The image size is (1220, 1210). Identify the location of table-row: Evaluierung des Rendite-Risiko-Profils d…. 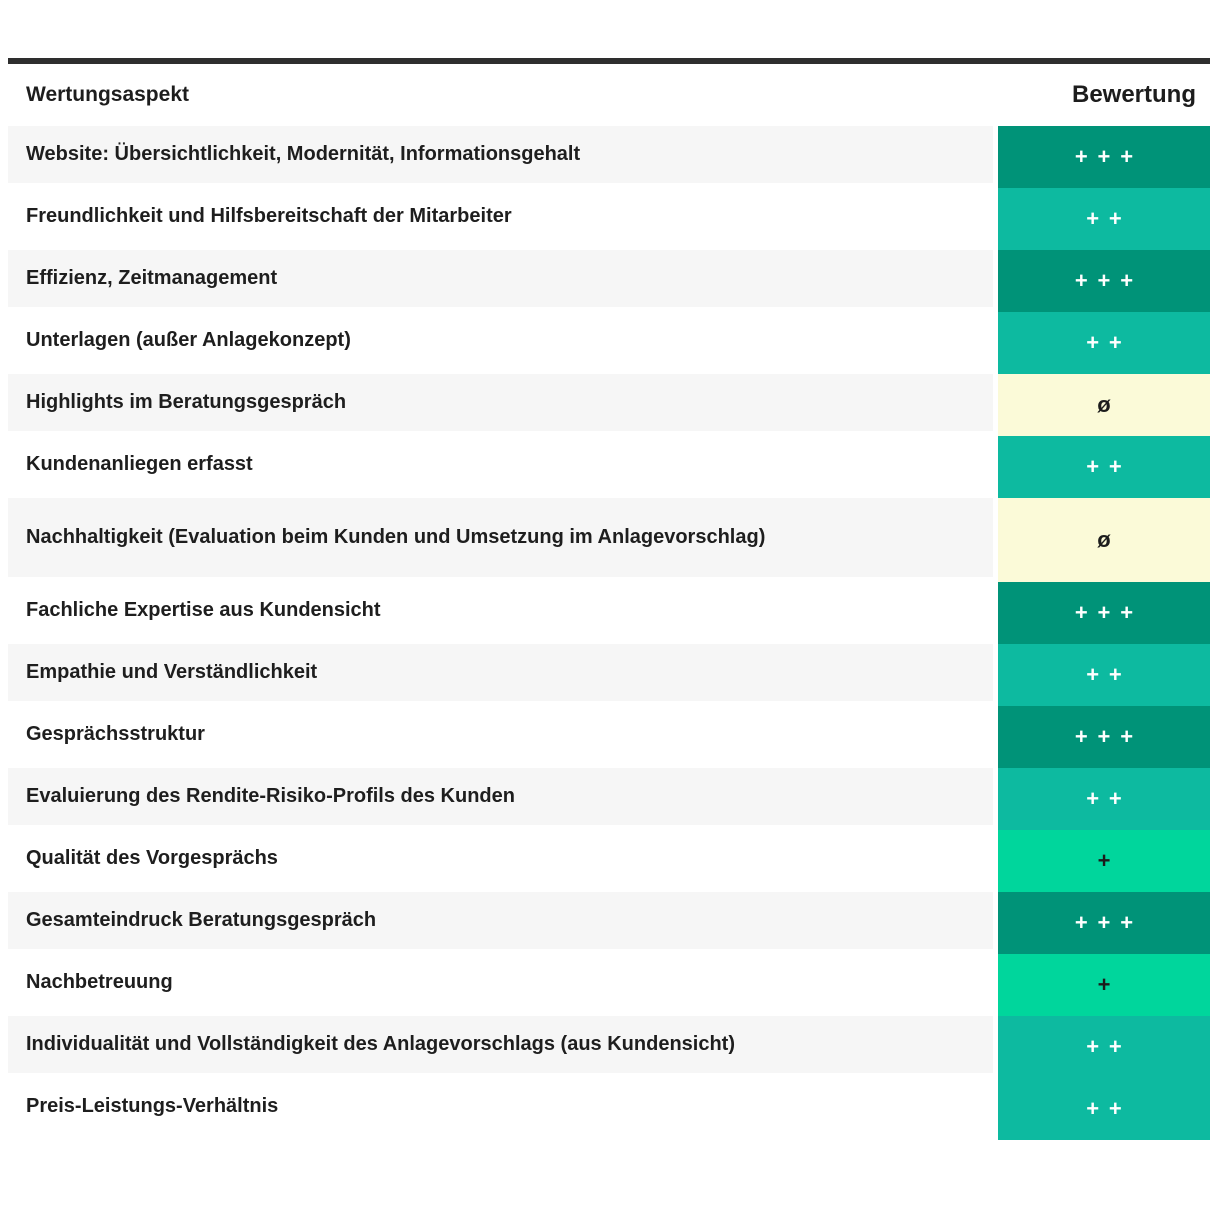
(609, 799).